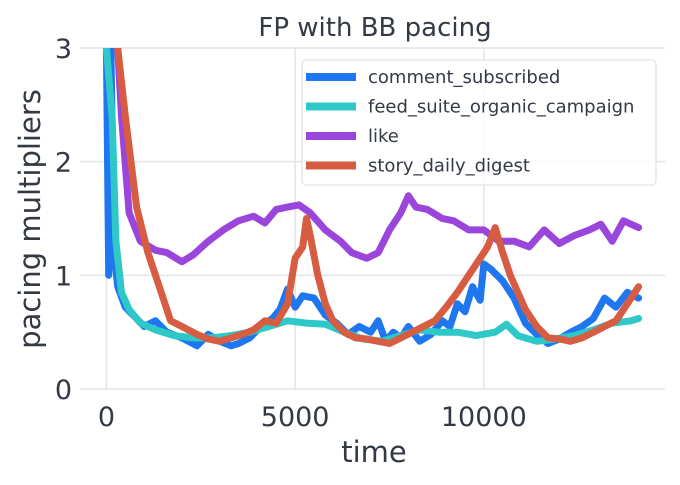  What do you see at coordinates (63, 276) in the screenshot?
I see `y-tick-label: 1` at bounding box center [63, 276].